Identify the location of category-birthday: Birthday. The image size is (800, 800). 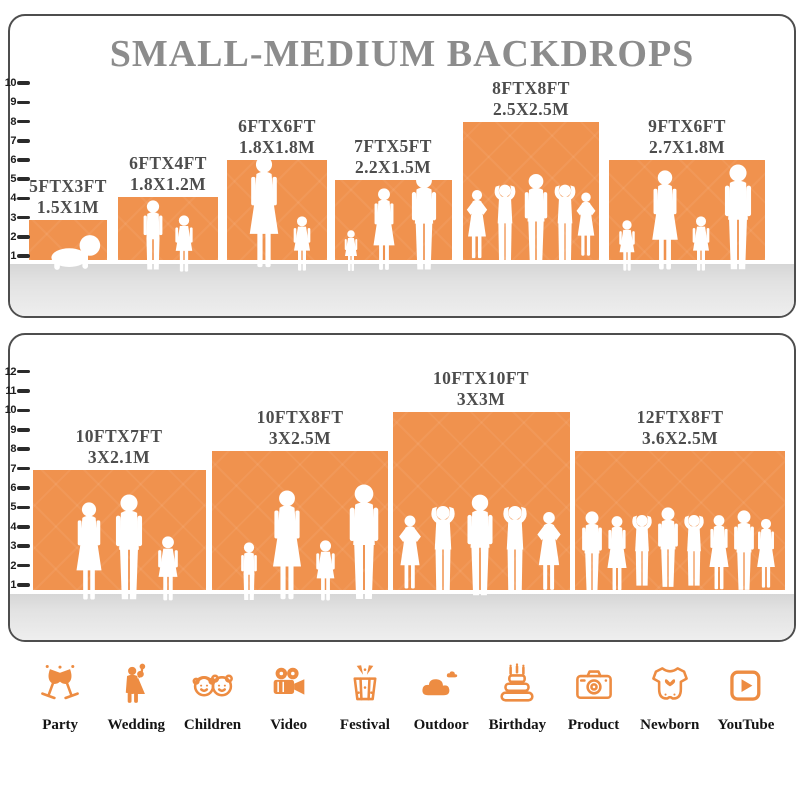
(517, 698).